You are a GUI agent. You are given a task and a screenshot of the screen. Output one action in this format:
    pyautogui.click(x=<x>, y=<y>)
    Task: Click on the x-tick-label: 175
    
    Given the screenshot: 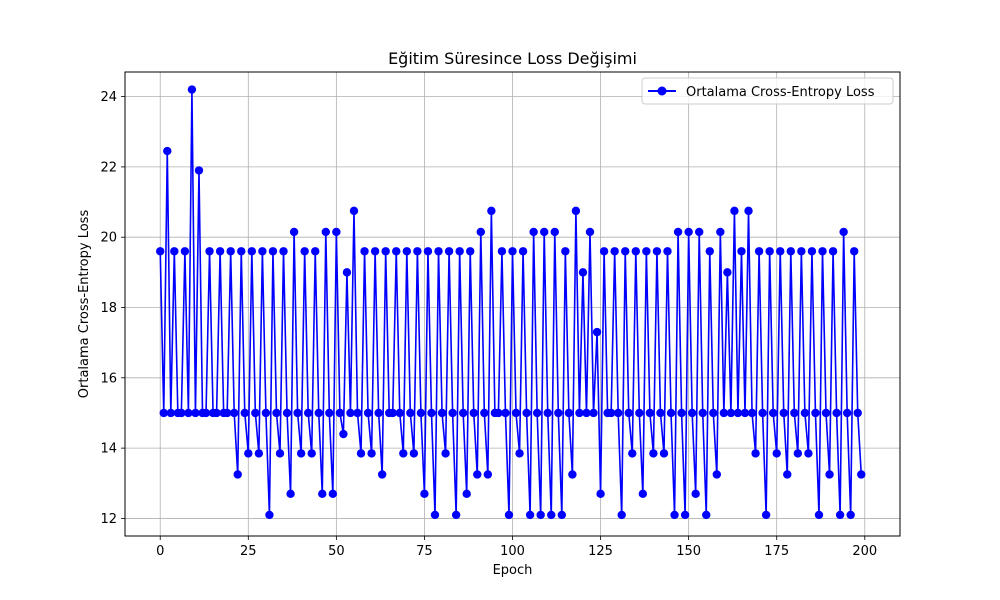 What is the action you would take?
    pyautogui.click(x=776, y=551)
    